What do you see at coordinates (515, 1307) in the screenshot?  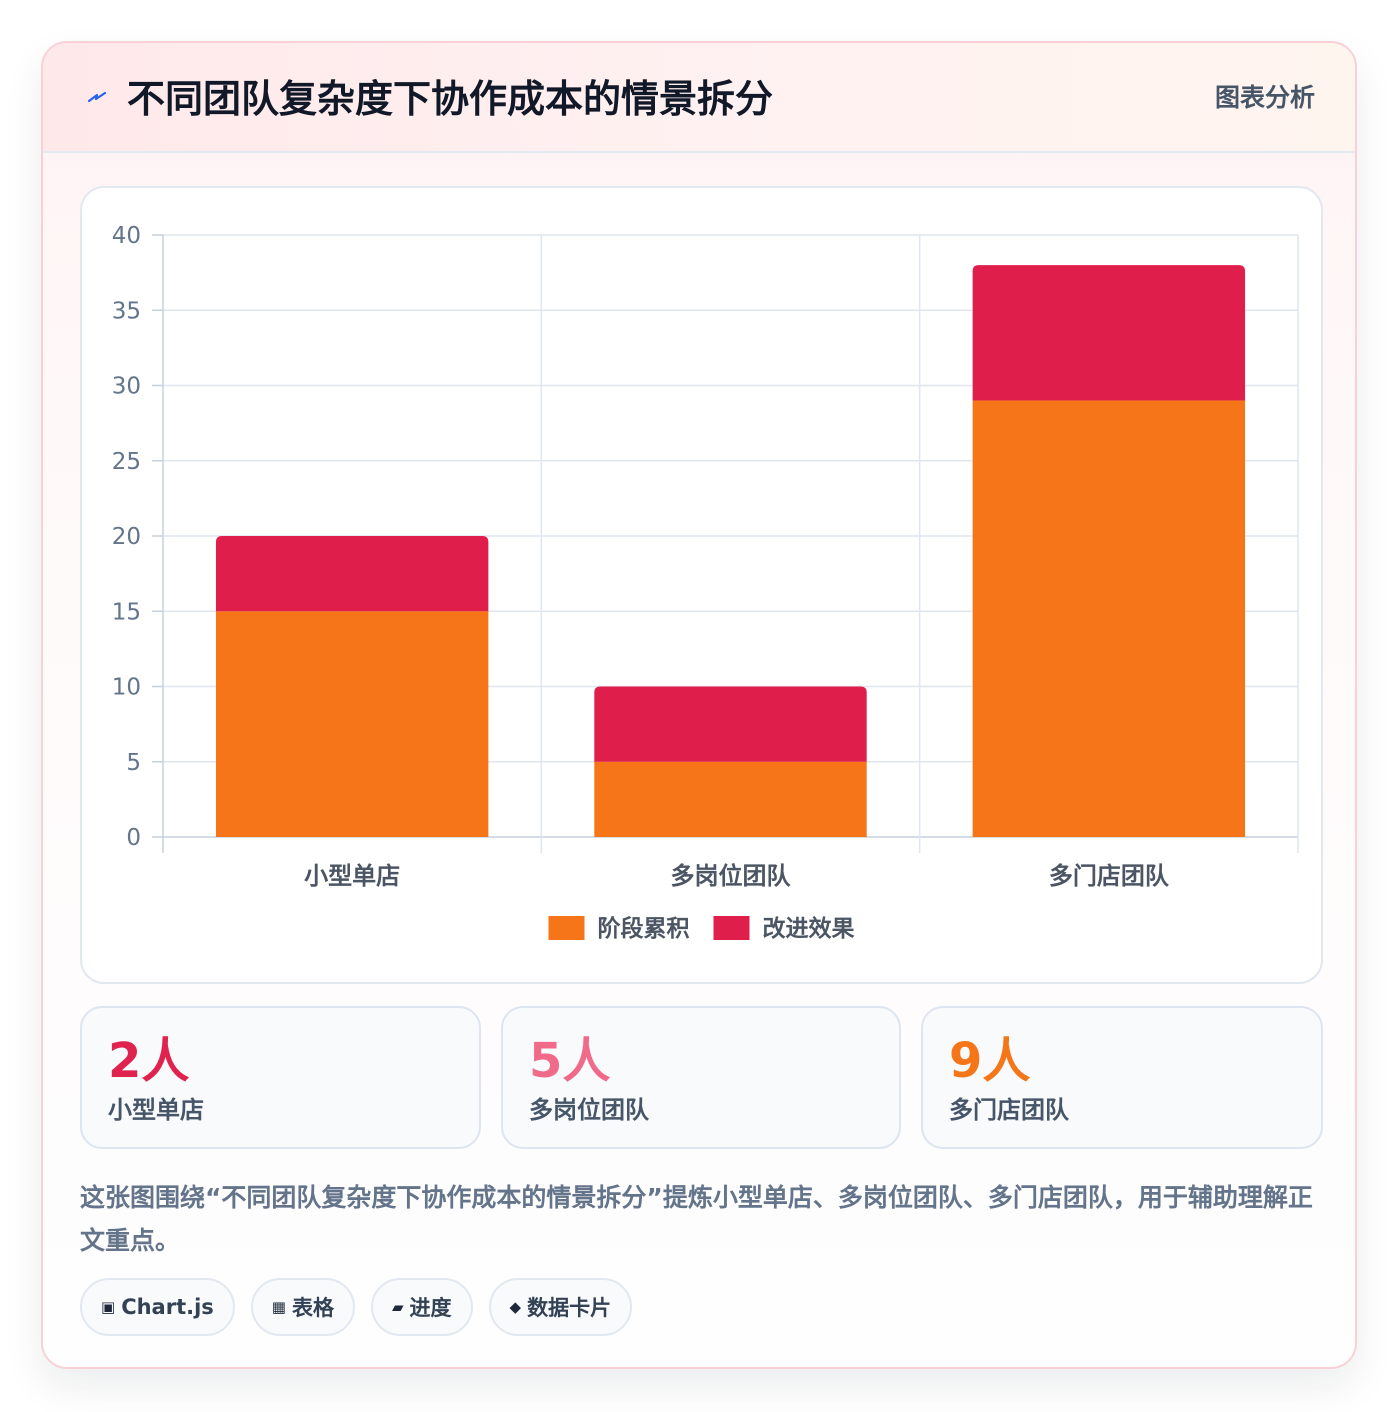 I see `diamond-icon: ◆` at bounding box center [515, 1307].